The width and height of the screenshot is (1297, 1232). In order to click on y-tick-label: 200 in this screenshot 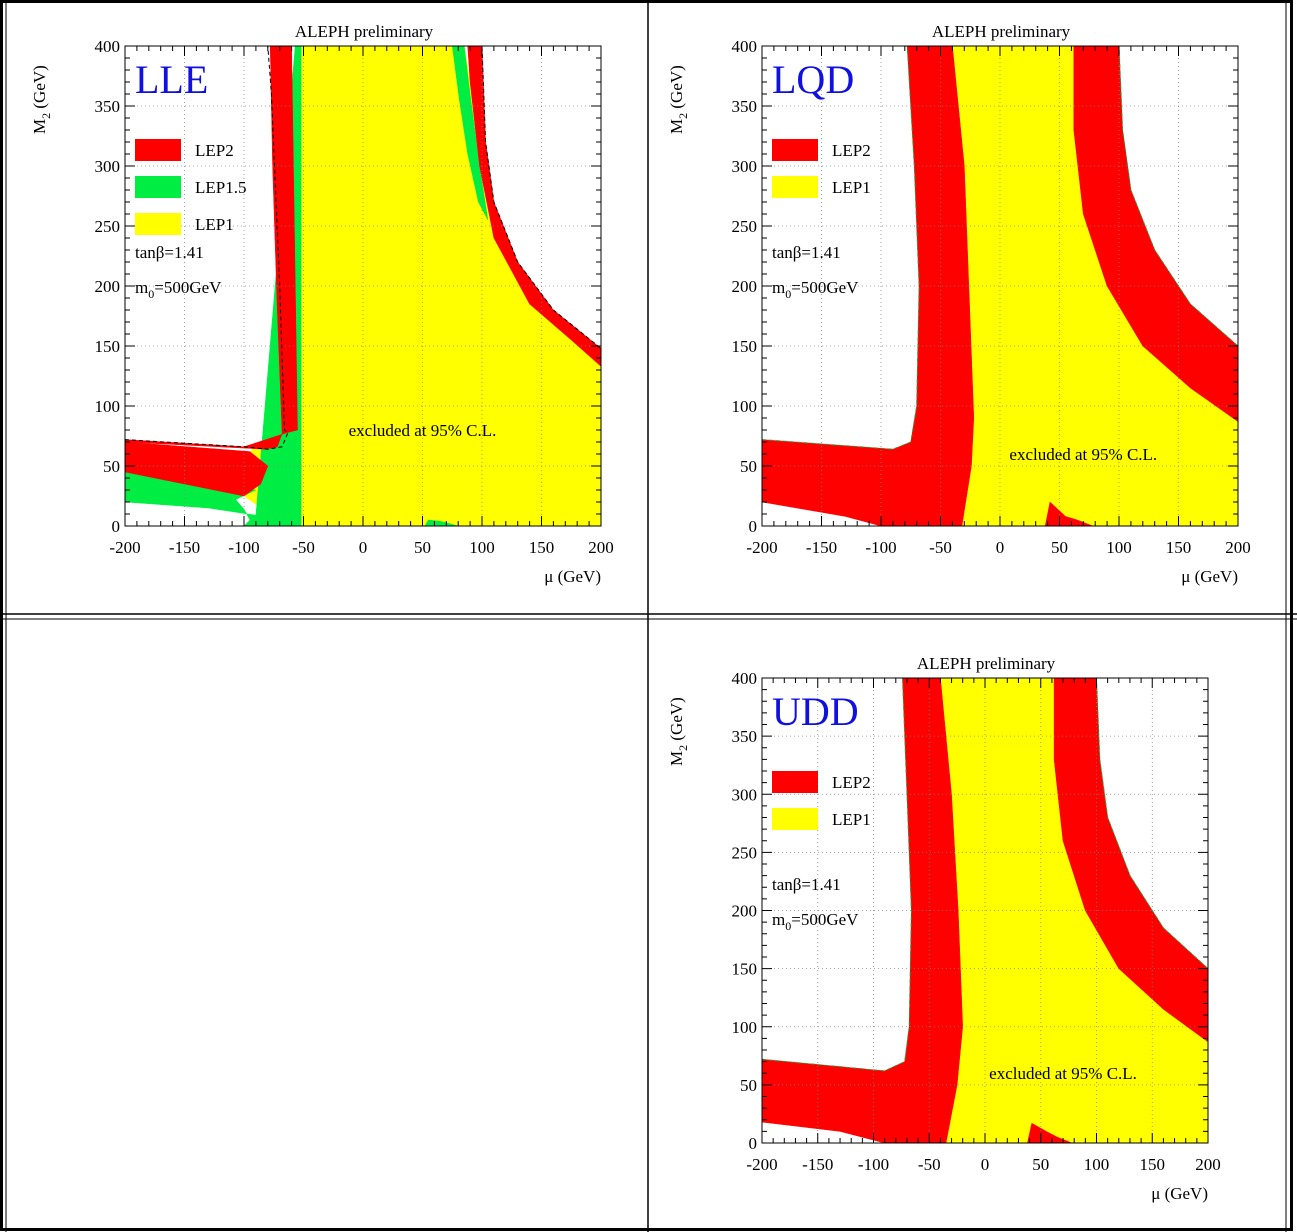, I will do `click(745, 911)`.